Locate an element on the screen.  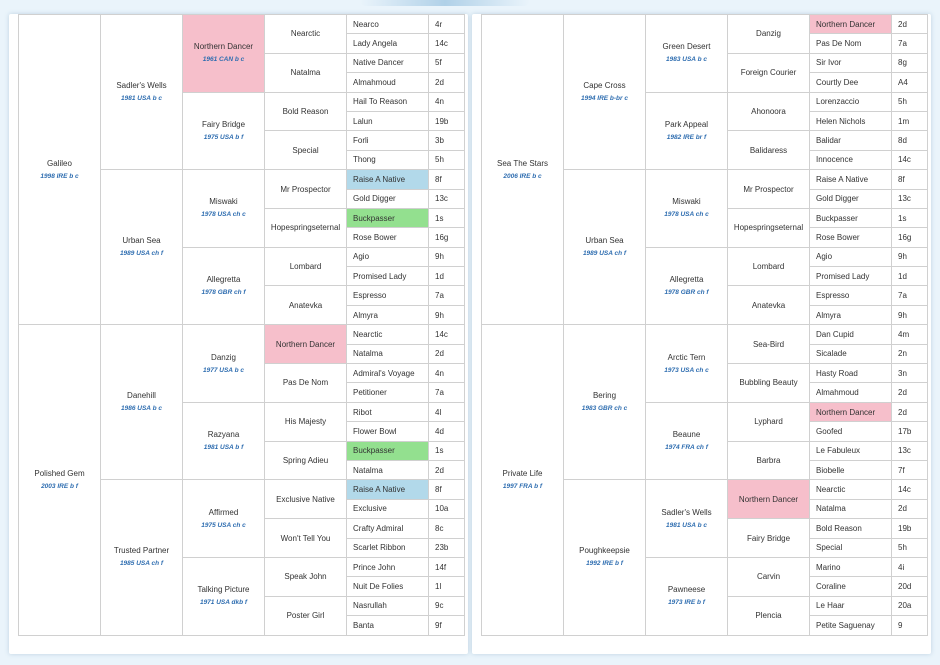
horse-gen5: Admiral's Voyage is located at coordinates (387, 373).